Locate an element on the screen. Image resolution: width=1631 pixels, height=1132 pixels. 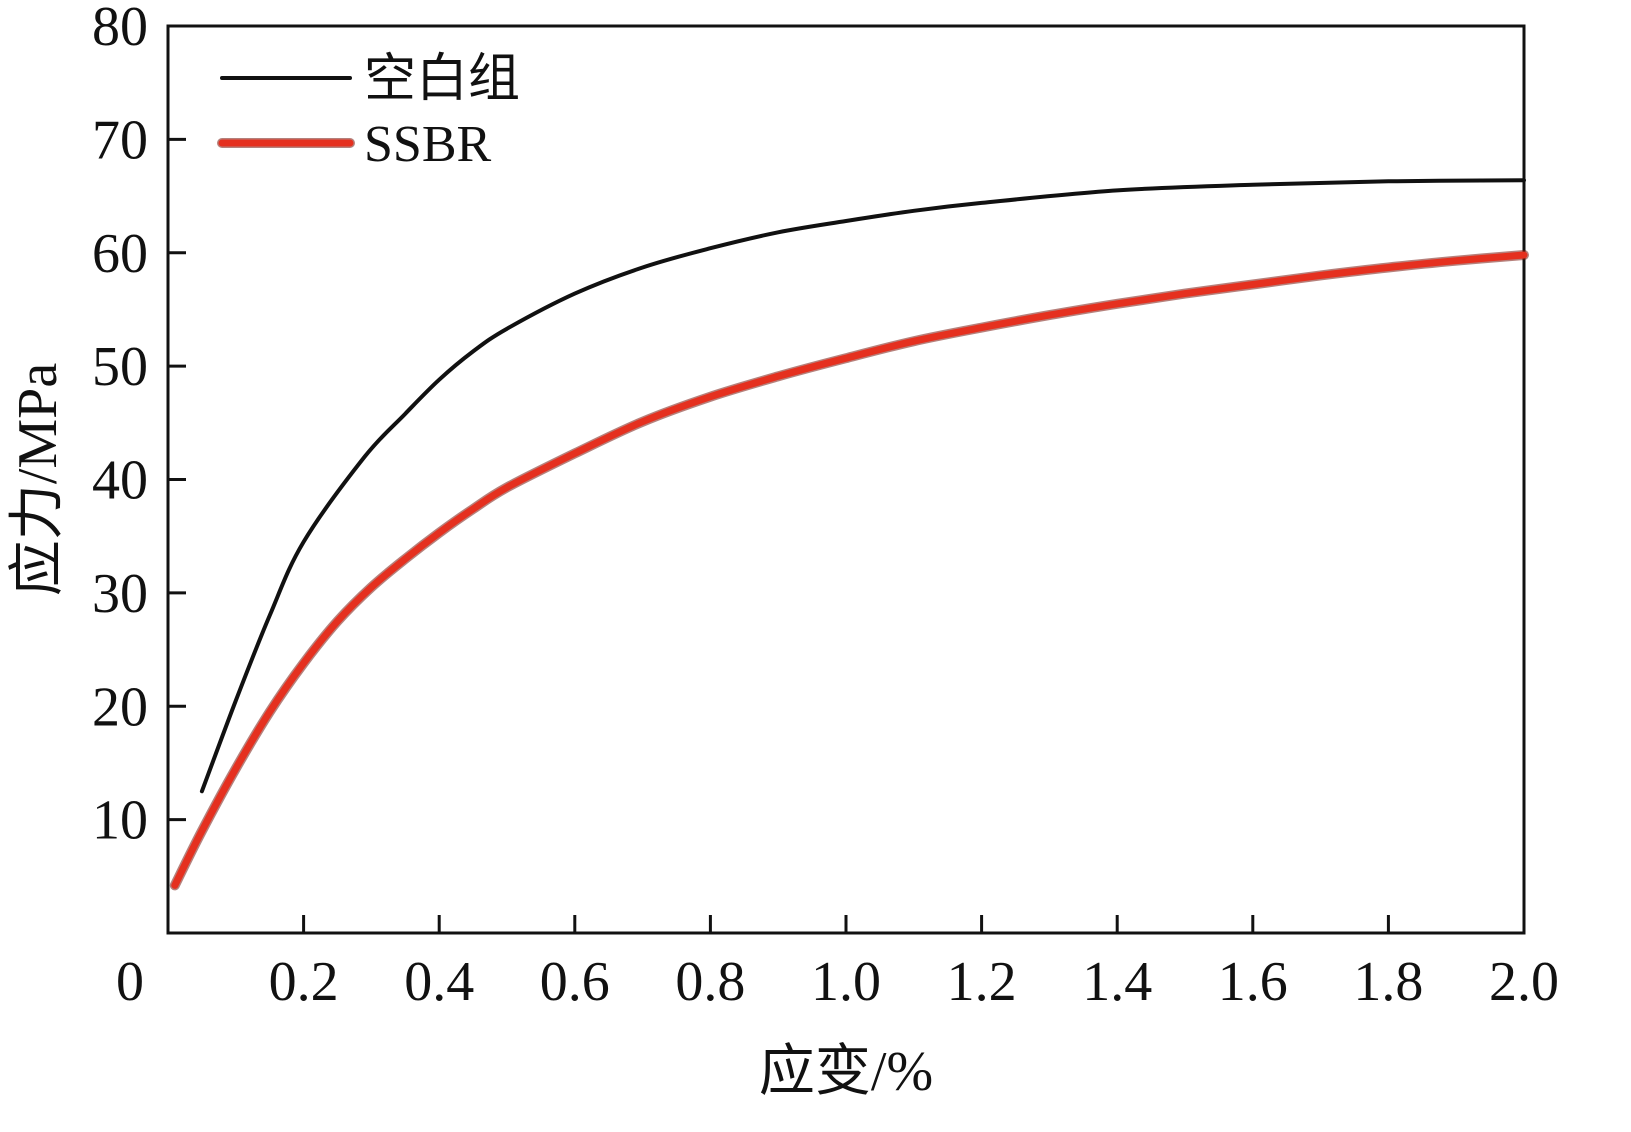
legend-label-blank: 空白组 is located at coordinates (442, 79).